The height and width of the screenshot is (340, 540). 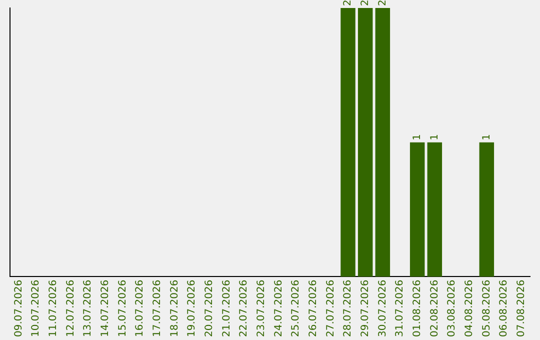 I want to click on x-tick-label: 18.07.2026, so click(x=174, y=309).